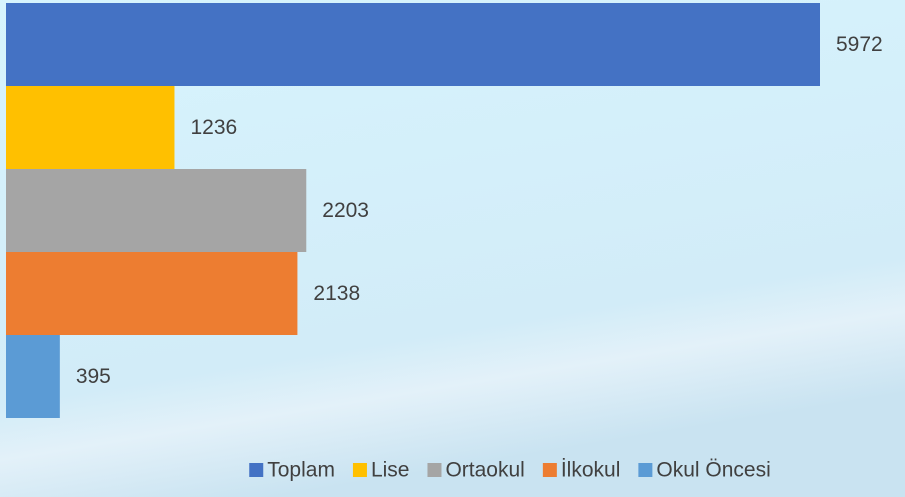 This screenshot has width=905, height=497. Describe the element at coordinates (345, 210) in the screenshot. I see `data-label: 2203` at that location.